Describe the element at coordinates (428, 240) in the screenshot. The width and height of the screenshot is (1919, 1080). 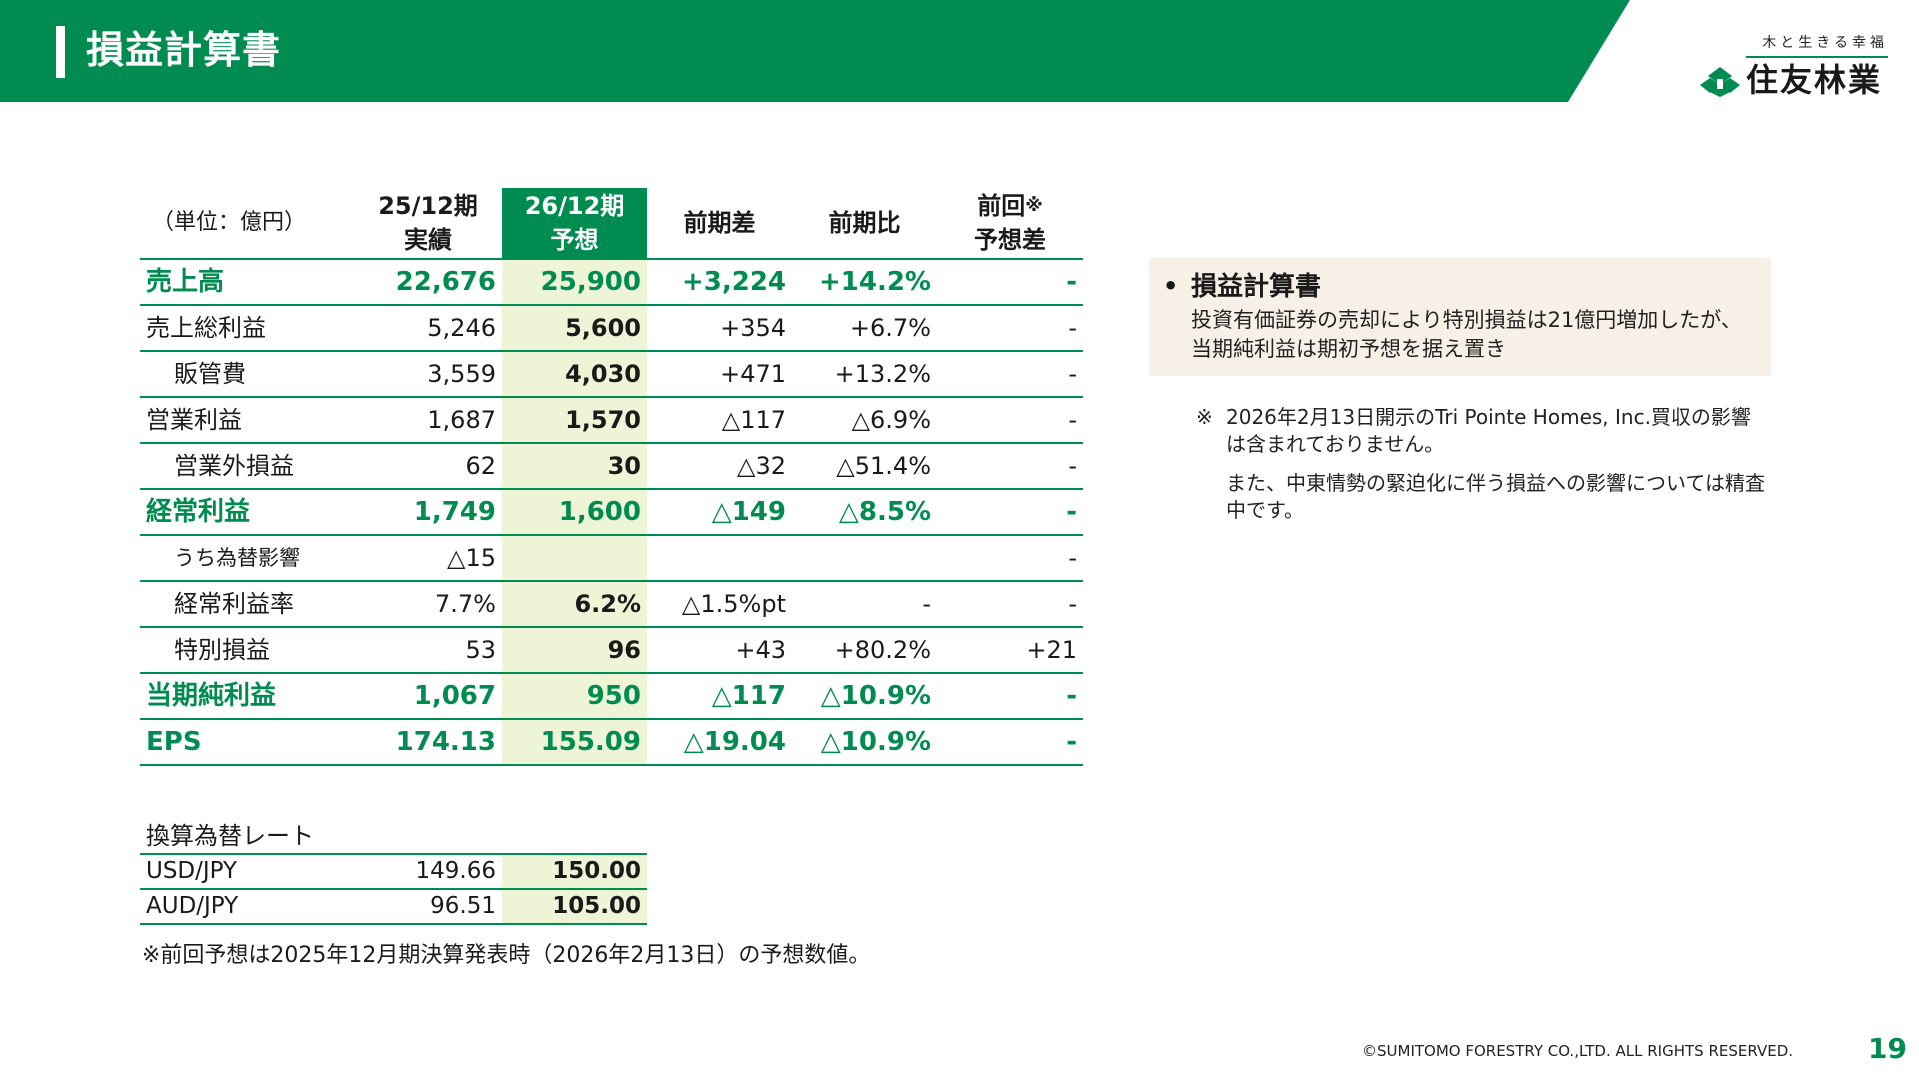
I see `column-prev-type: 実績` at that location.